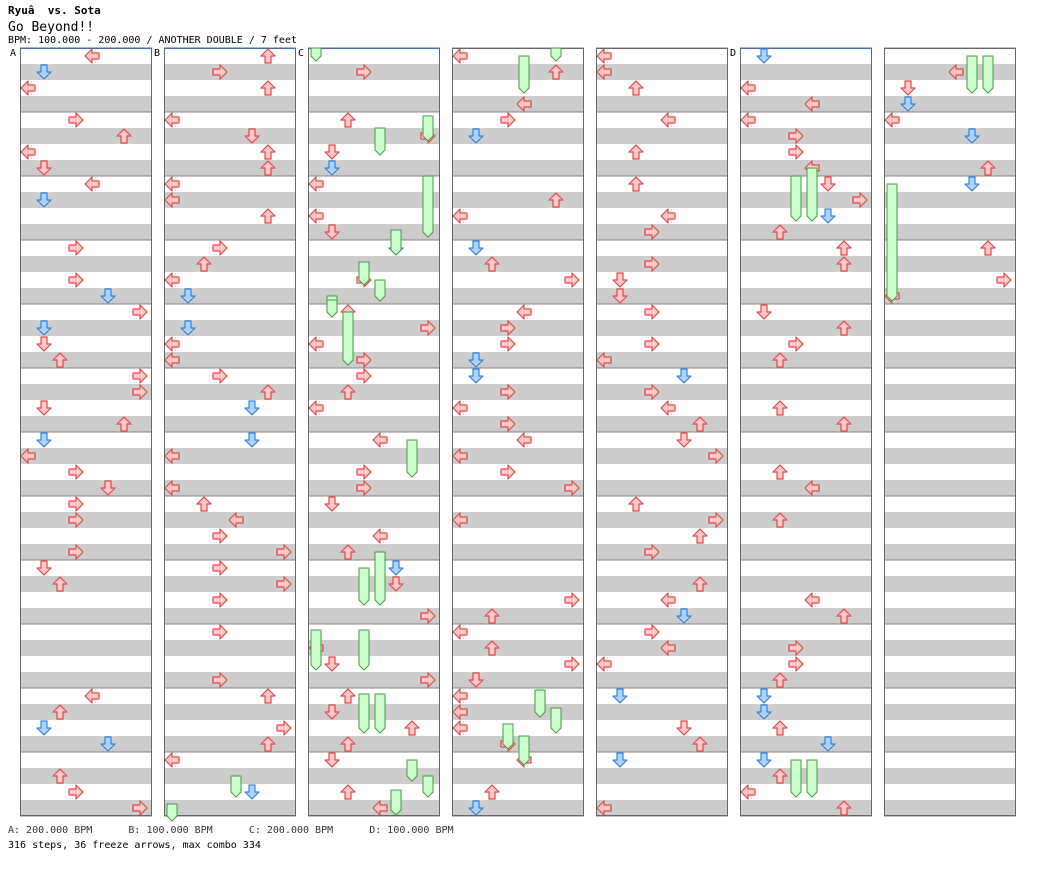  What do you see at coordinates (950, 432) in the screenshot?
I see `panel-border` at bounding box center [950, 432].